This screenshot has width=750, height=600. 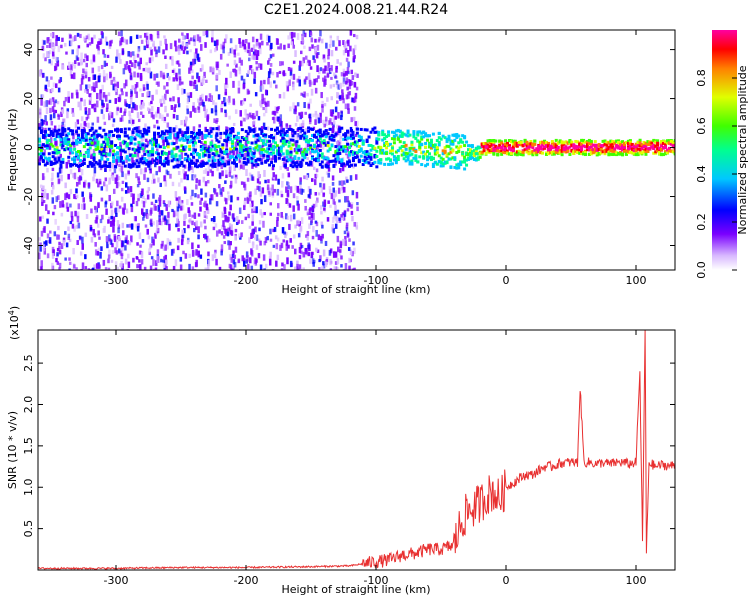 I want to click on snr-y-label: SNR (10 * v/v), so click(x=12, y=450).